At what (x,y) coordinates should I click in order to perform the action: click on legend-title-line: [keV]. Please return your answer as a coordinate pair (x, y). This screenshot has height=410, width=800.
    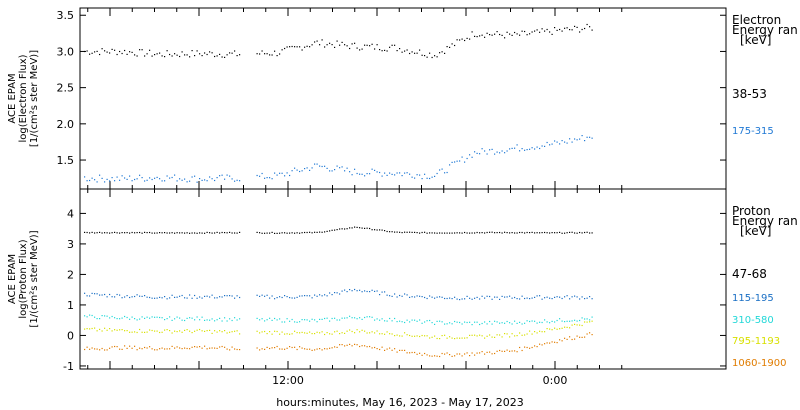
    Looking at the image, I should click on (755, 40).